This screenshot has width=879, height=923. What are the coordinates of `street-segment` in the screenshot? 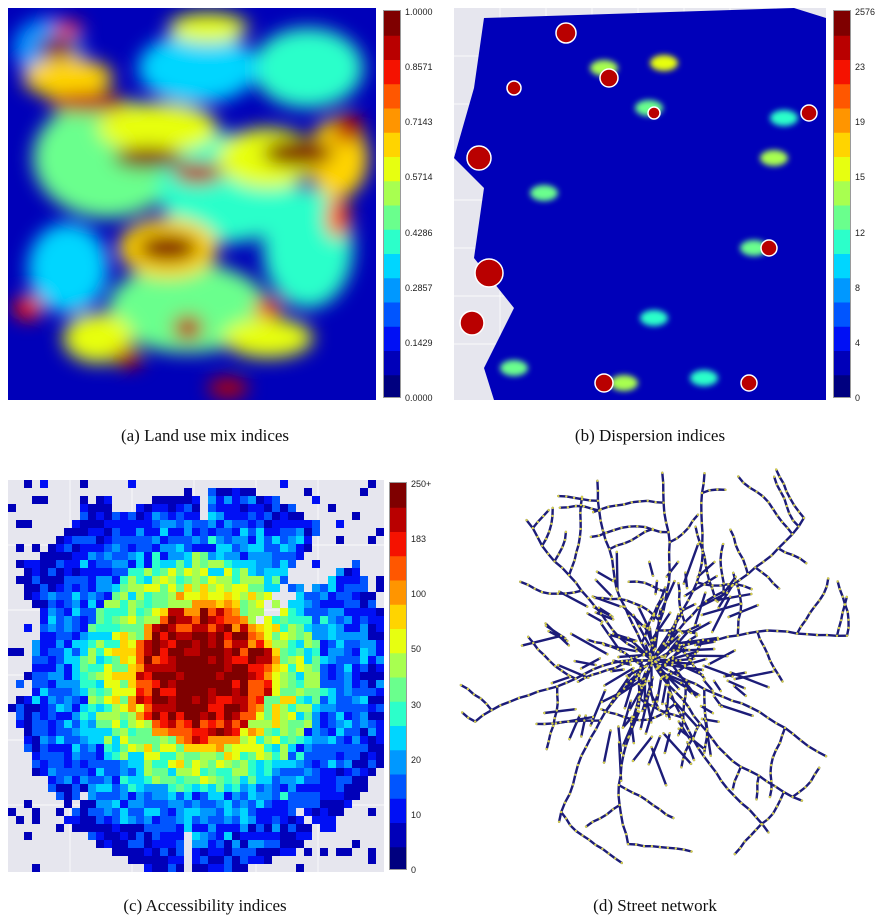 It's located at (634, 724).